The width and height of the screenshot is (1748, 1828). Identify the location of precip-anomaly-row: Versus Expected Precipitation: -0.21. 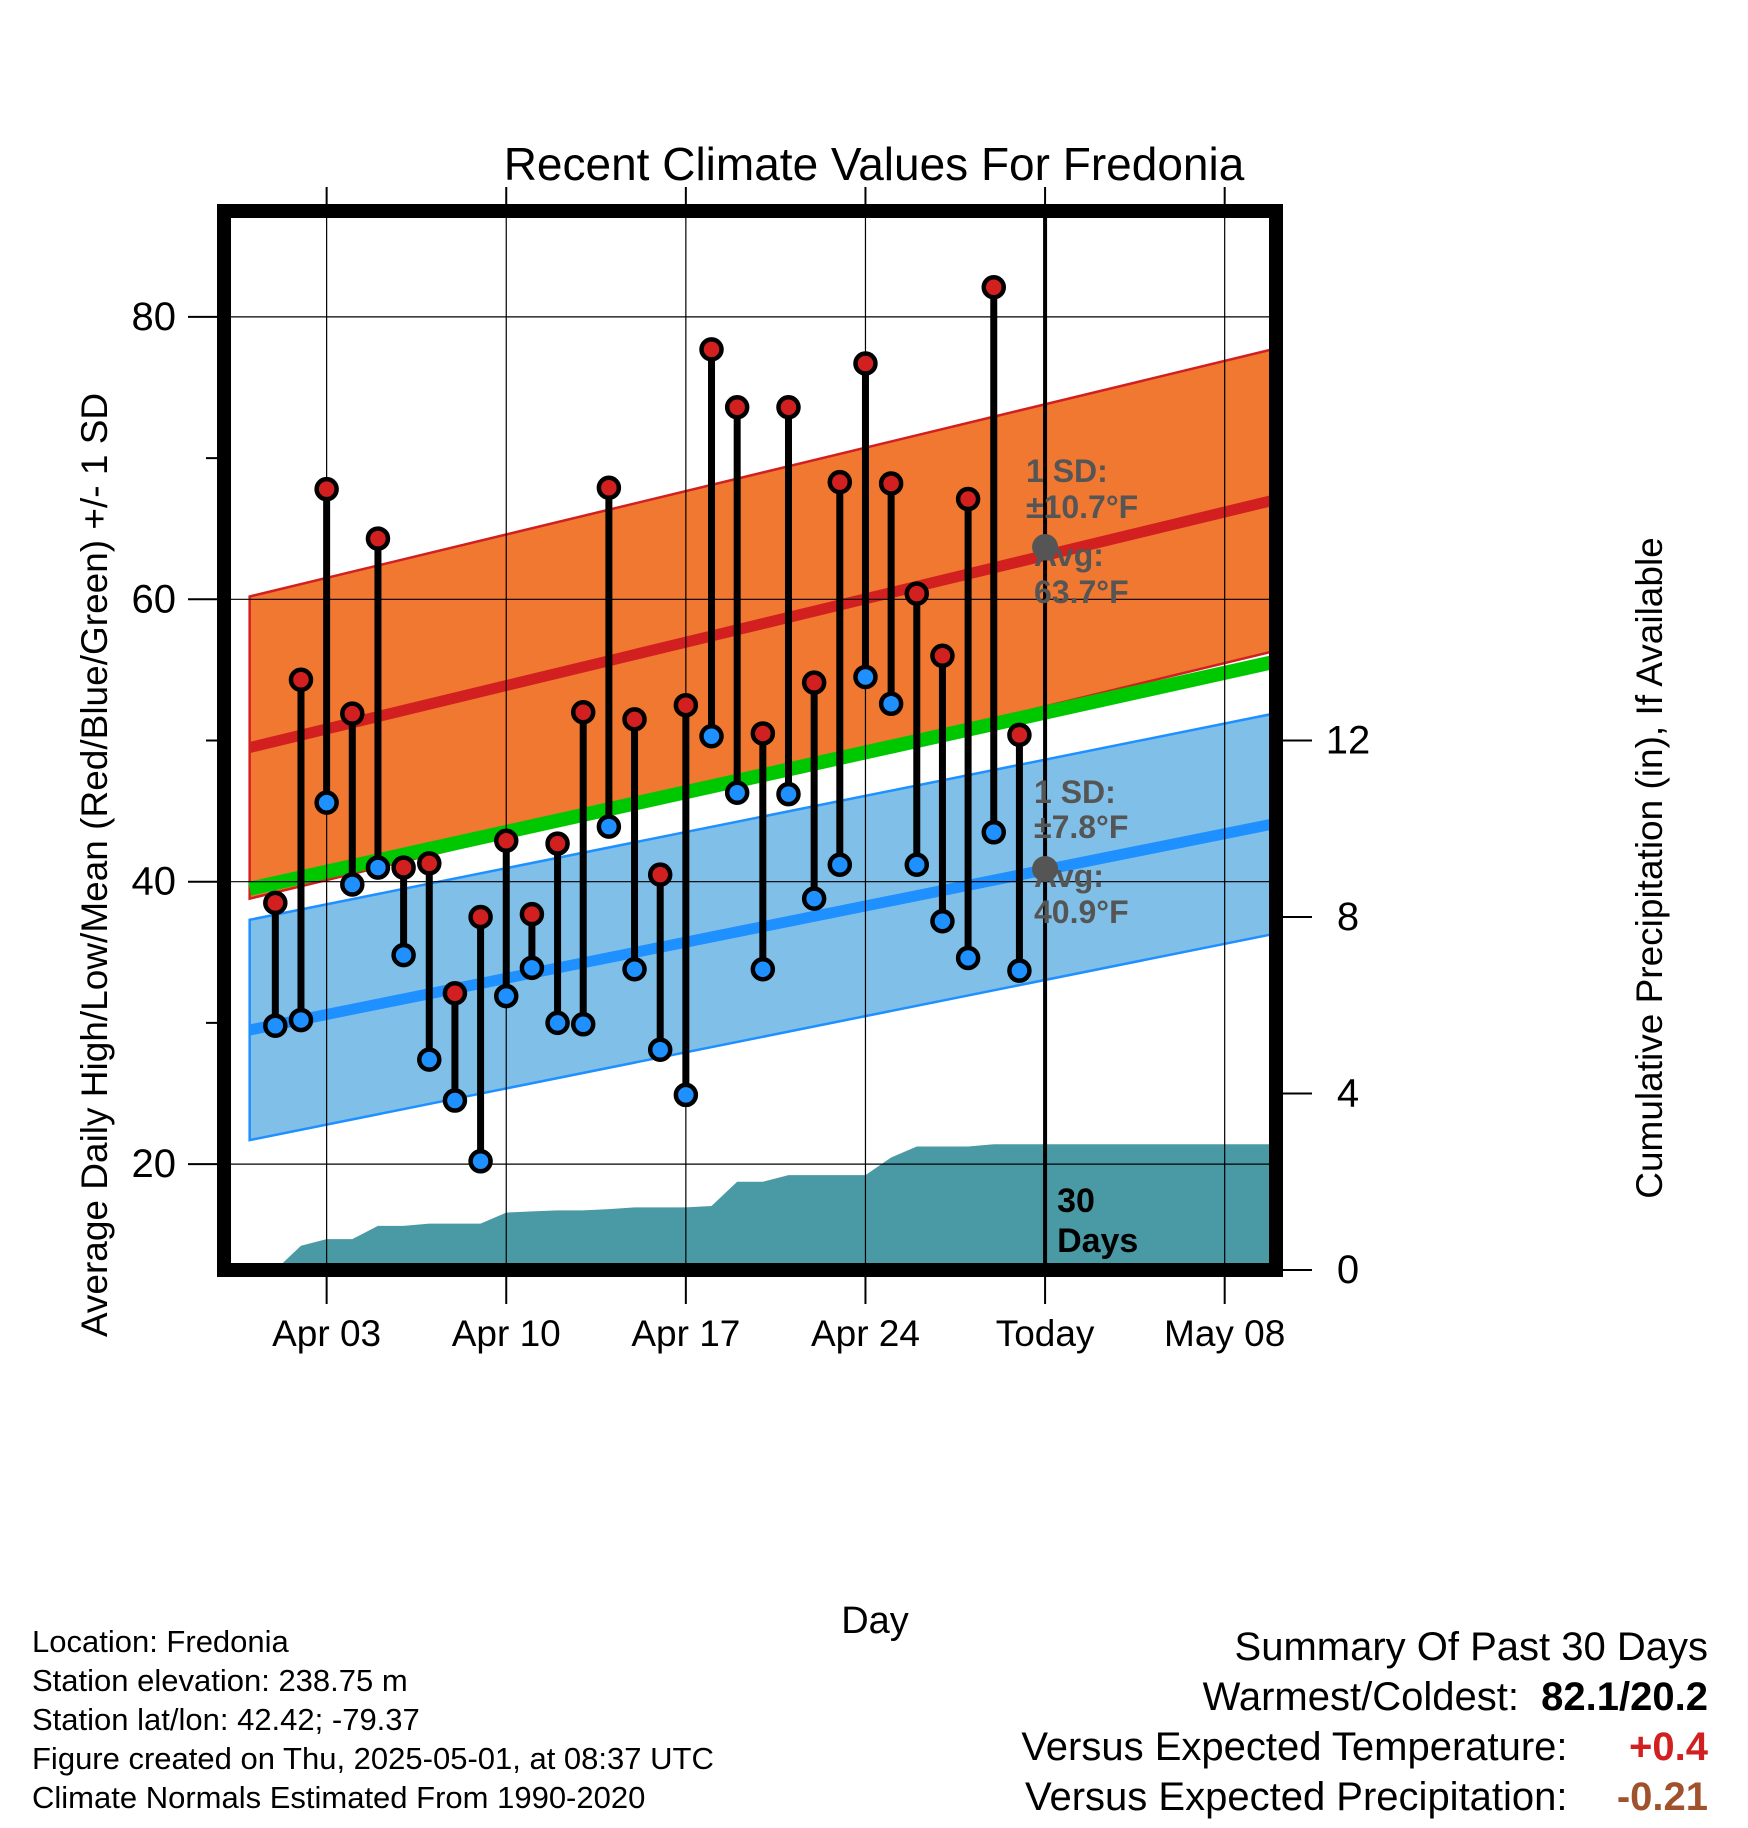
(1364, 1797).